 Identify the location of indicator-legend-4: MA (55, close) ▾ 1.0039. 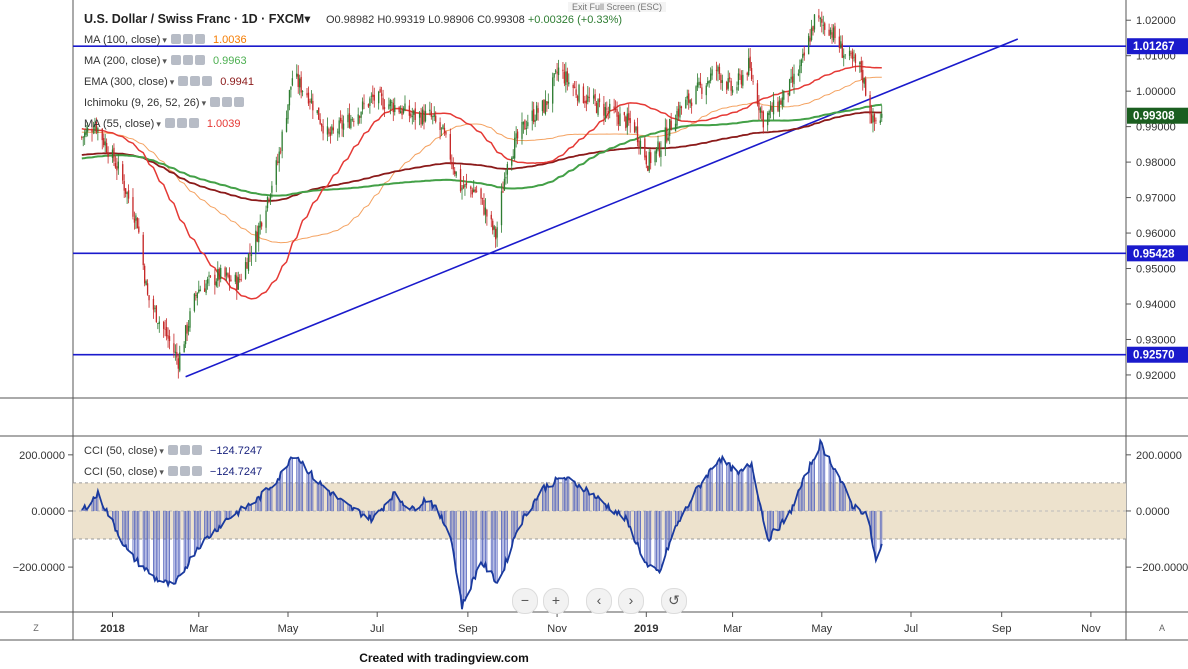
(162, 124).